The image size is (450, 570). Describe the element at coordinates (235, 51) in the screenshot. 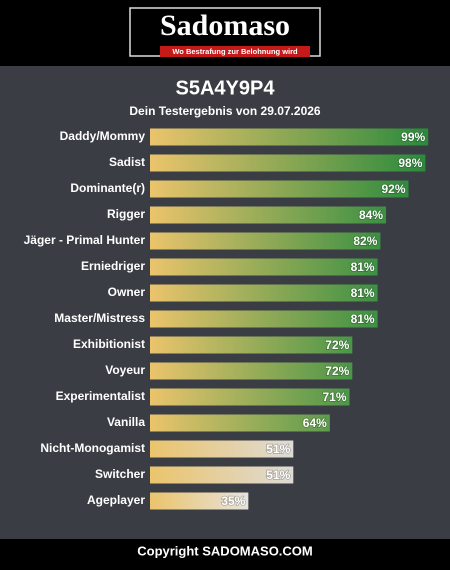

I see `tagline: Wo Bestrafung zur Belohnung wird` at that location.